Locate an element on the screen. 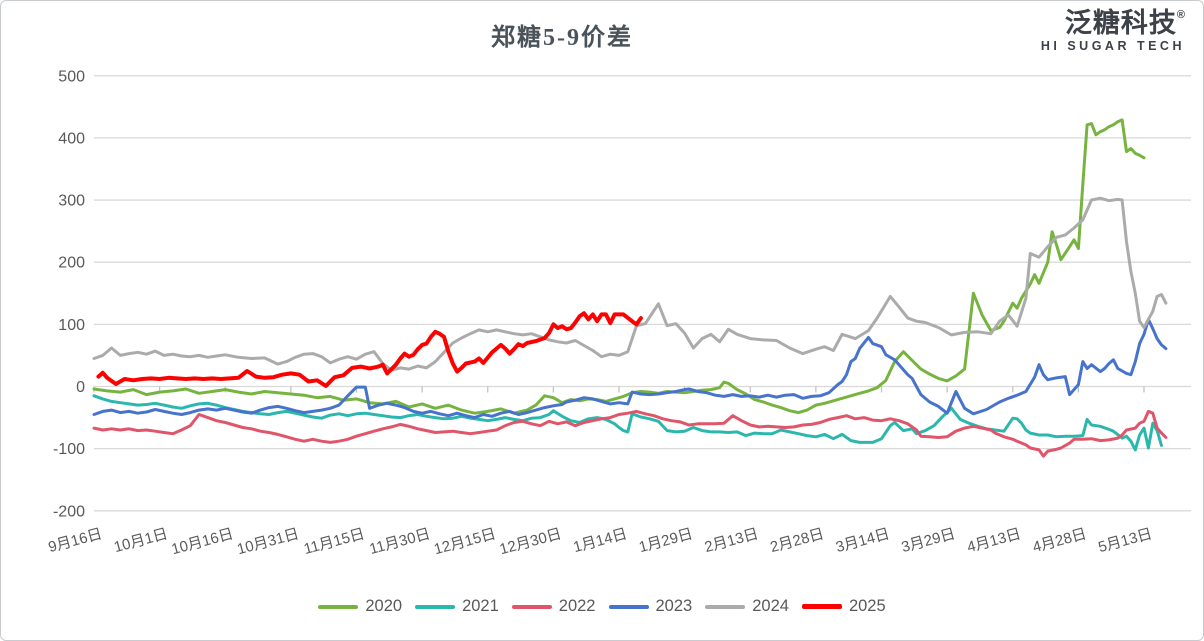 The image size is (1204, 641). x-axis-label: 10月1日 is located at coordinates (141, 540).